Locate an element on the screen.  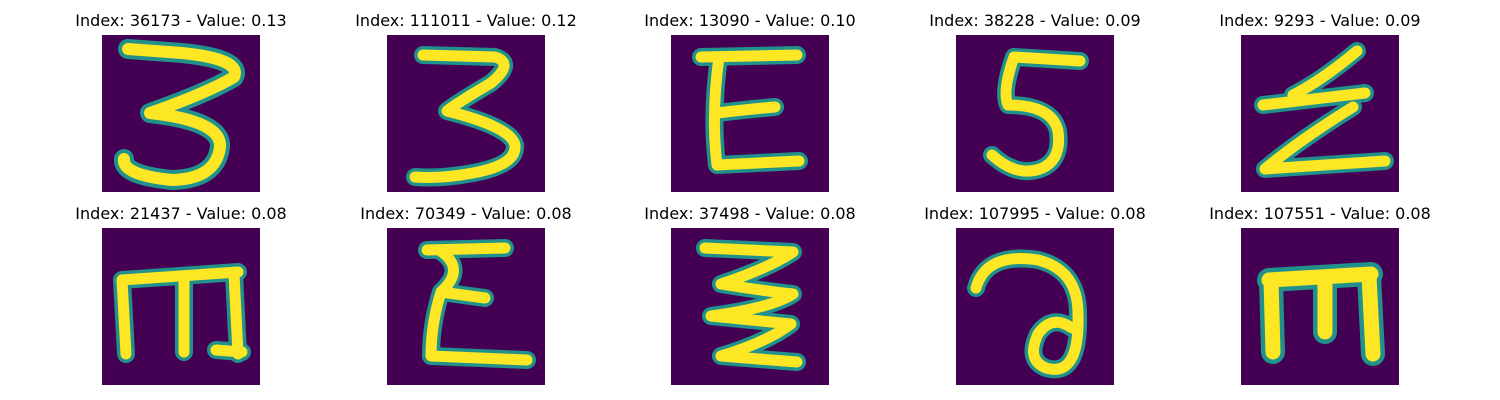
grid-cell: Index: 21437 - Value: 0.08 is located at coordinates (181, 289).